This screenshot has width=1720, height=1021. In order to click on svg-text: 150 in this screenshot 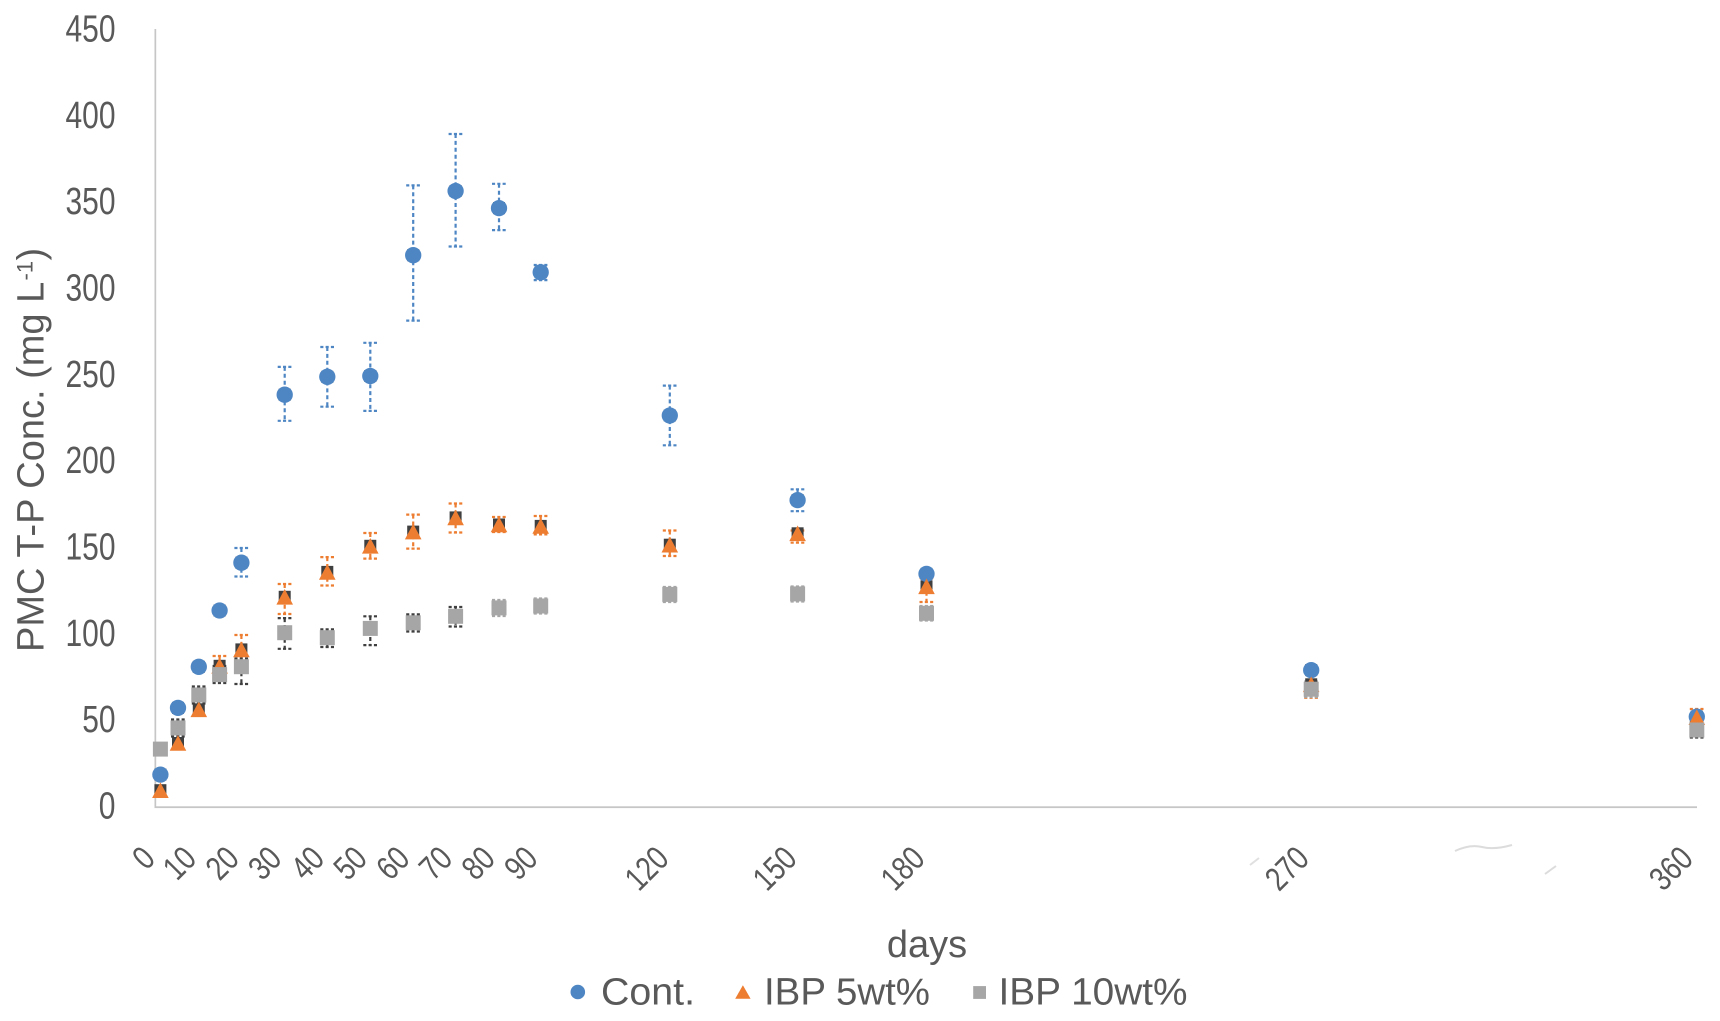, I will do `click(91, 547)`.